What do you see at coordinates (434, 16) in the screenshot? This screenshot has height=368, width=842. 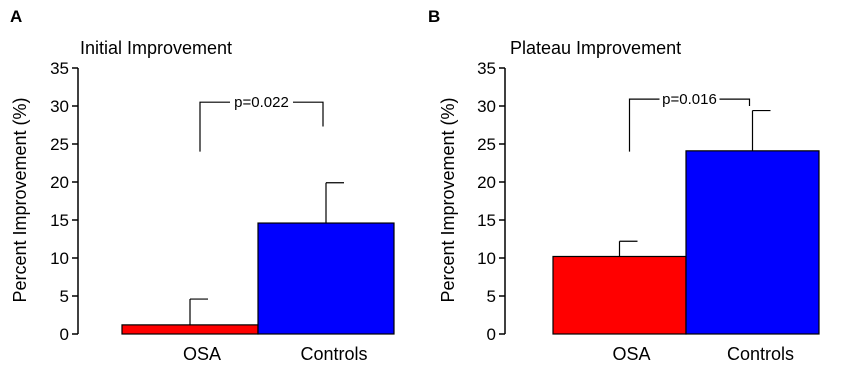 I see `panel-label: B` at bounding box center [434, 16].